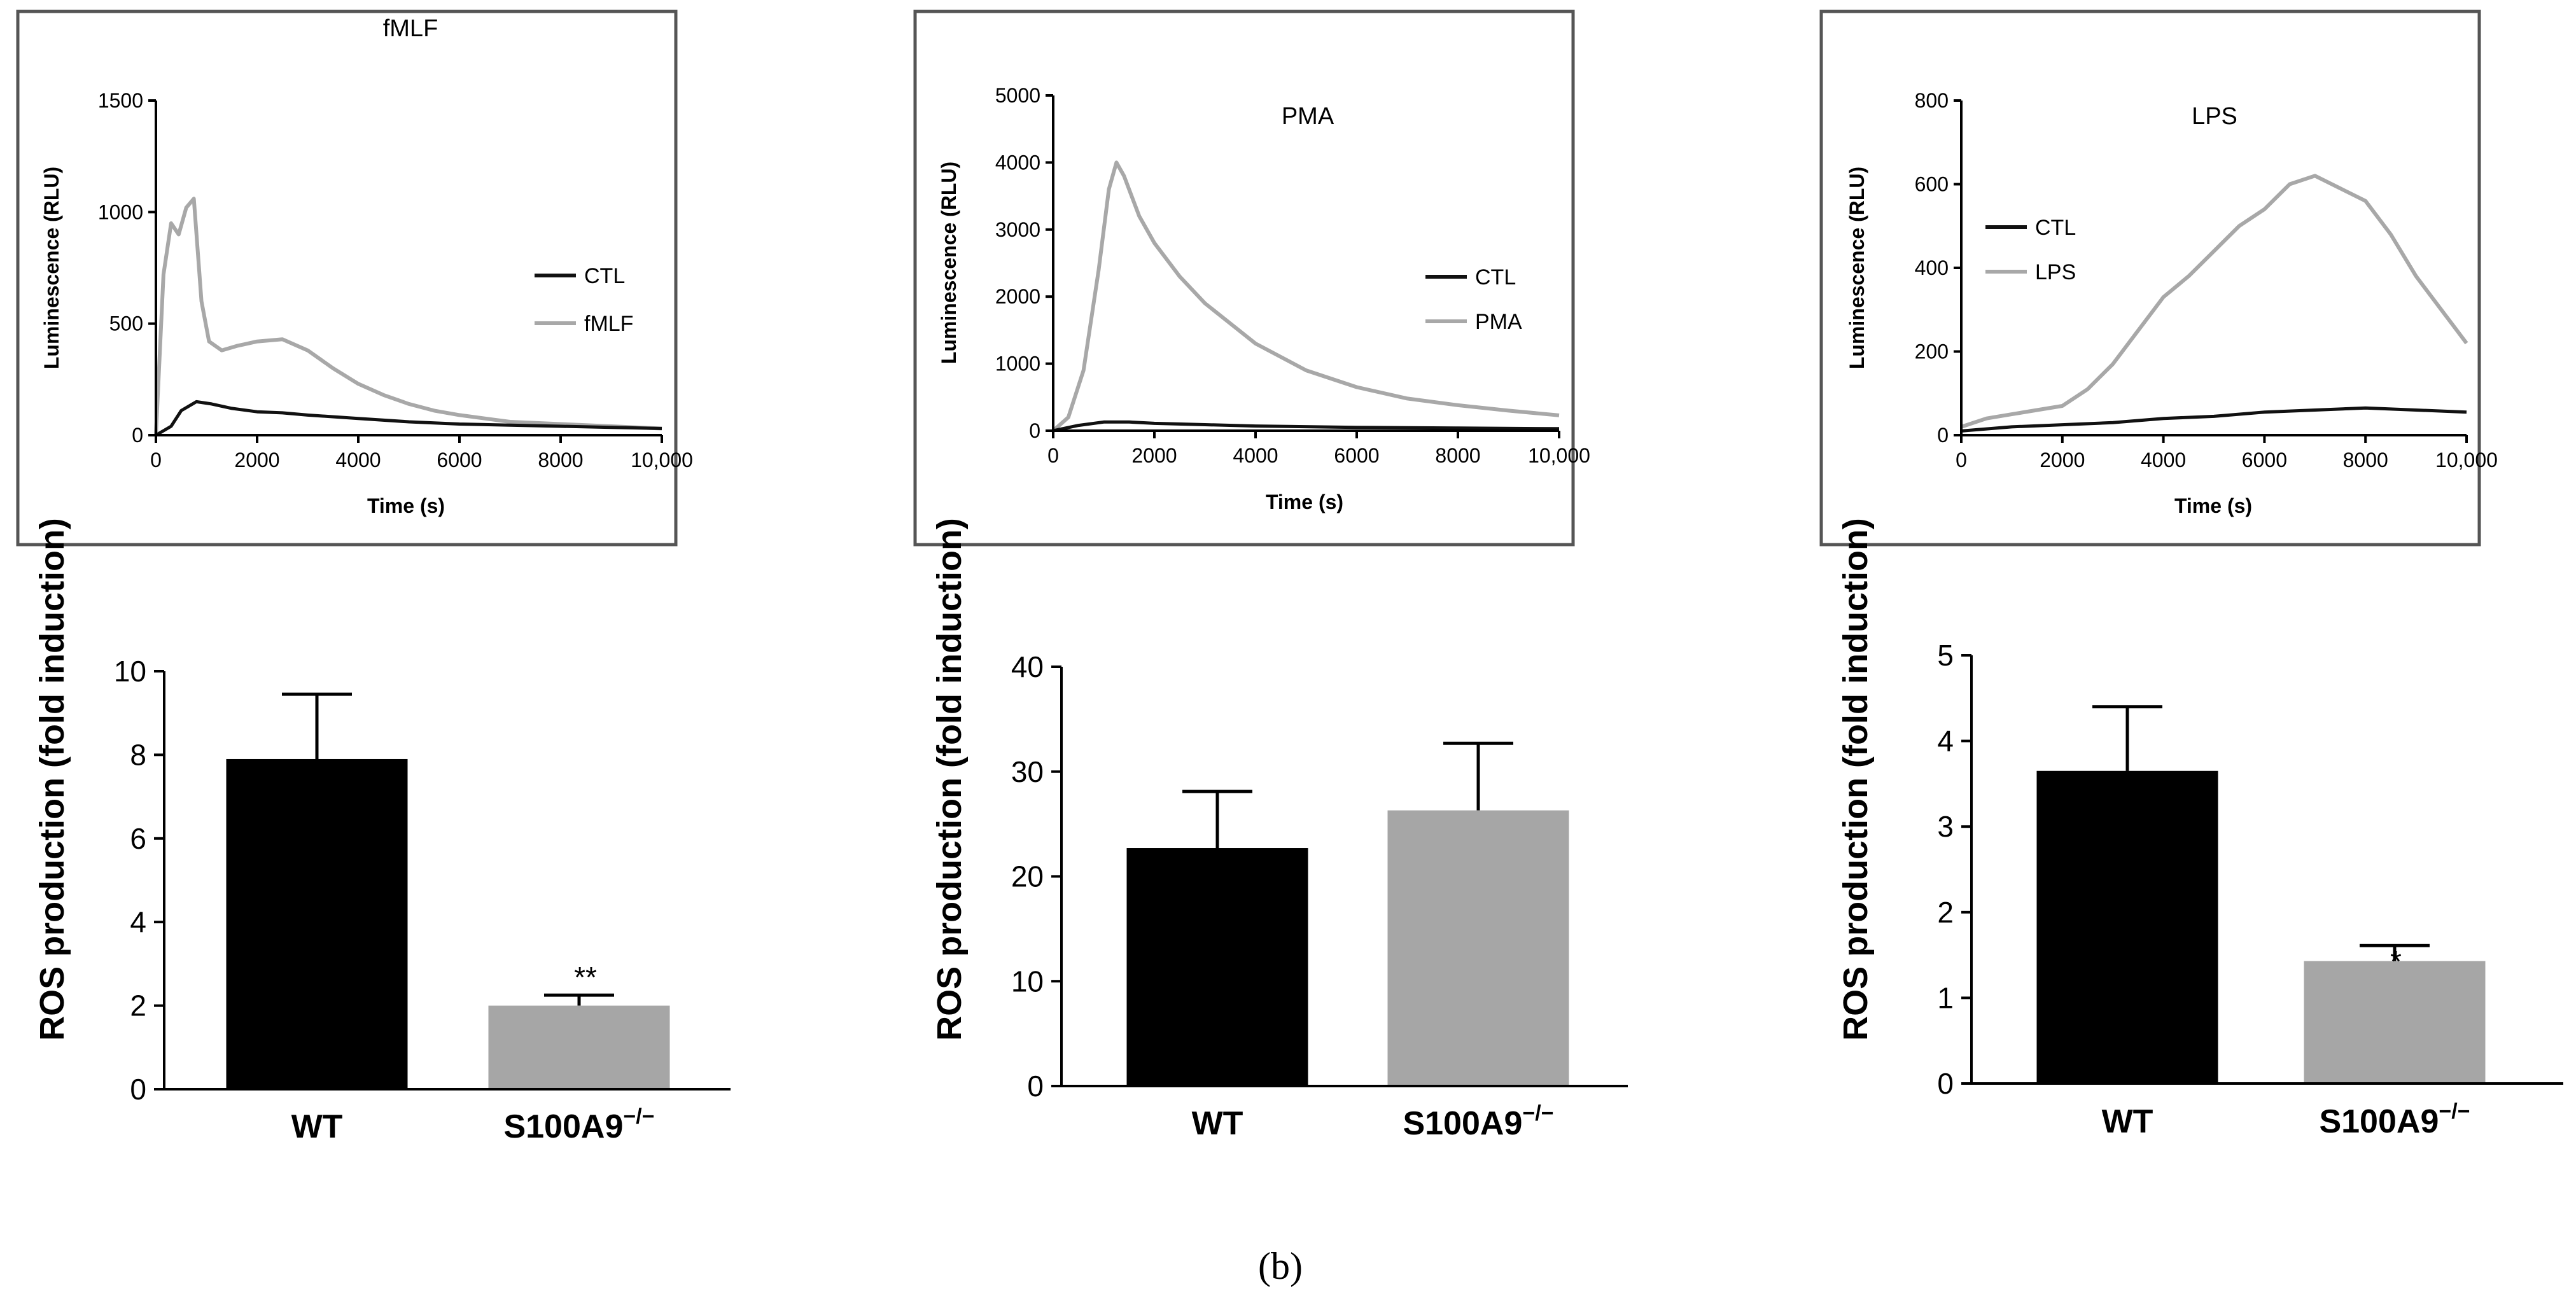 This screenshot has height=1303, width=2576. What do you see at coordinates (1017, 296) in the screenshot?
I see `y-tick-label: 2000` at bounding box center [1017, 296].